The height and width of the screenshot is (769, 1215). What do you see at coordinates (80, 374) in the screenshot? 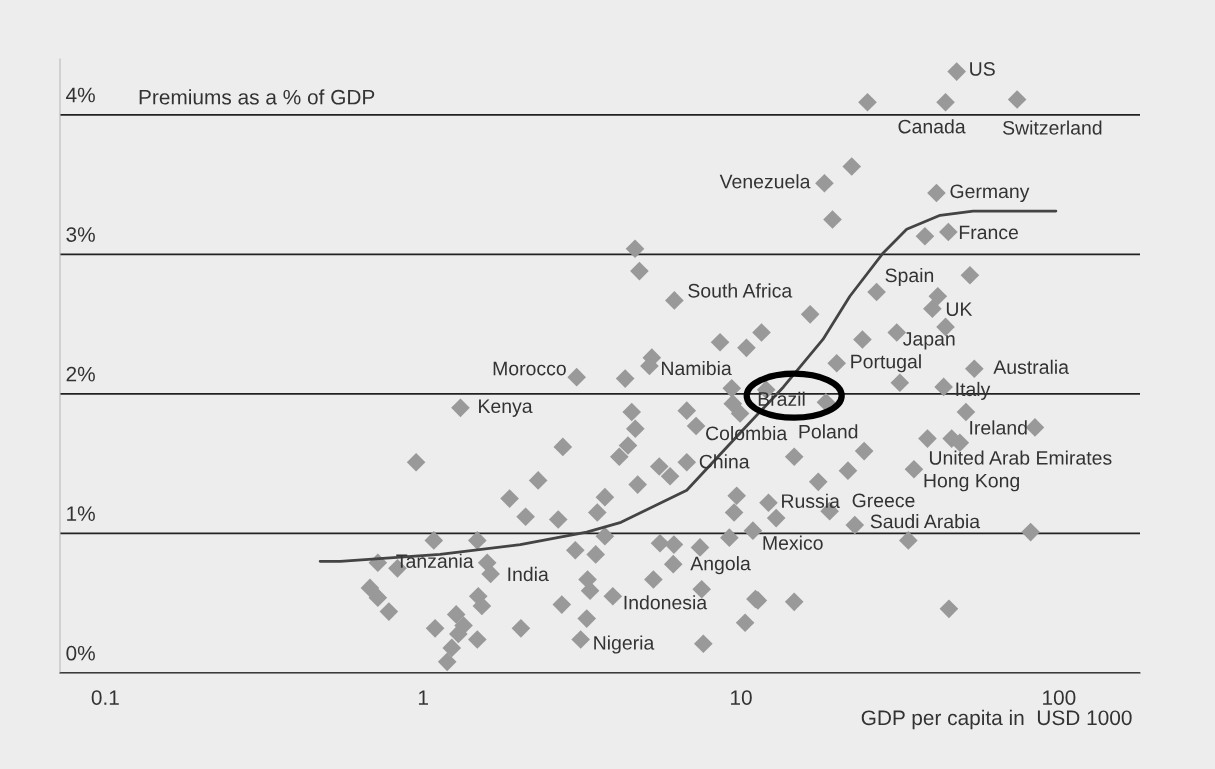
I see `y-tick-label: 2%` at bounding box center [80, 374].